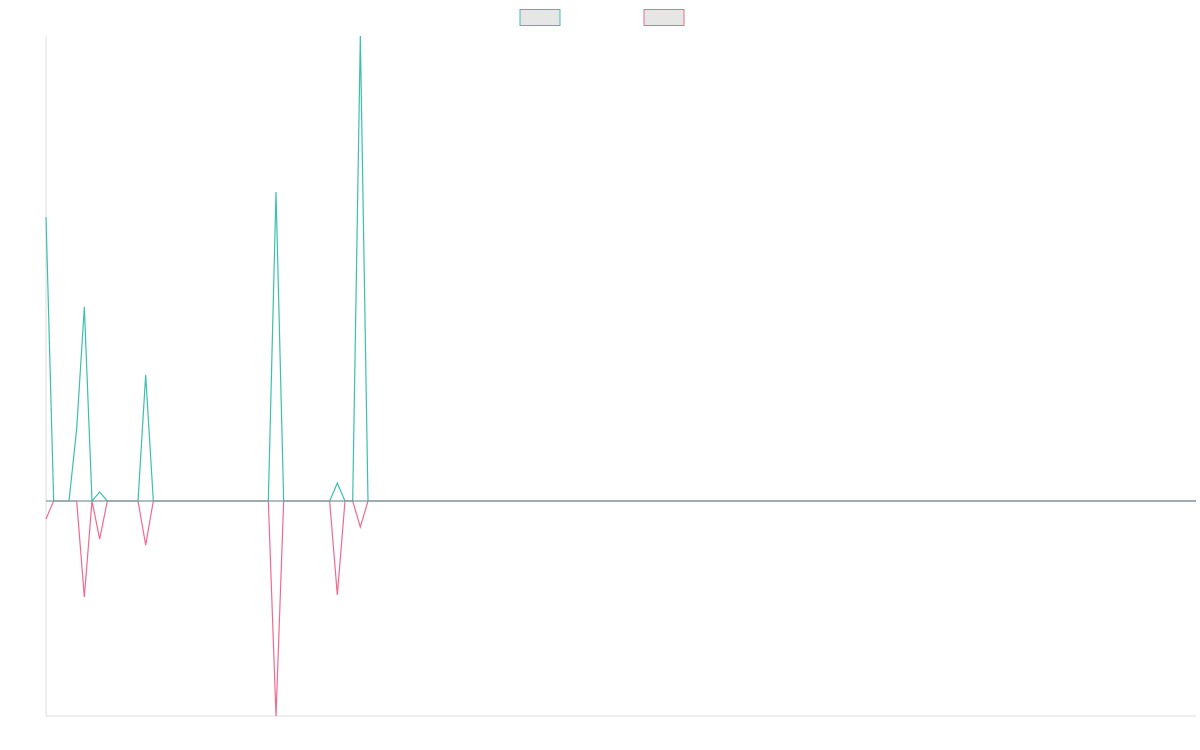  I want to click on legend, so click(602, 17).